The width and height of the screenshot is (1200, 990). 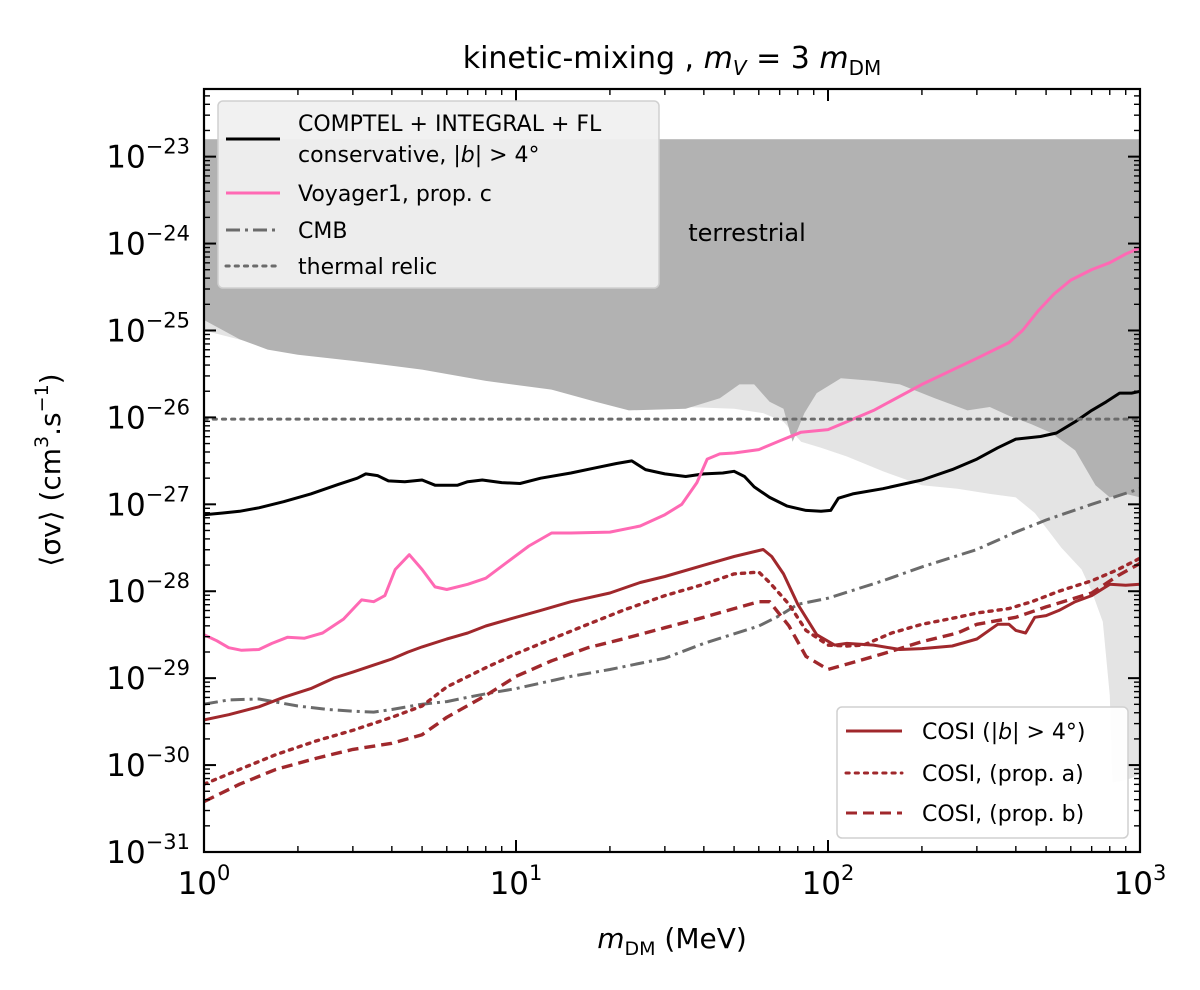 What do you see at coordinates (450, 124) in the screenshot?
I see `legend-top-label: COMPTEL + INTEGRAL + FL` at bounding box center [450, 124].